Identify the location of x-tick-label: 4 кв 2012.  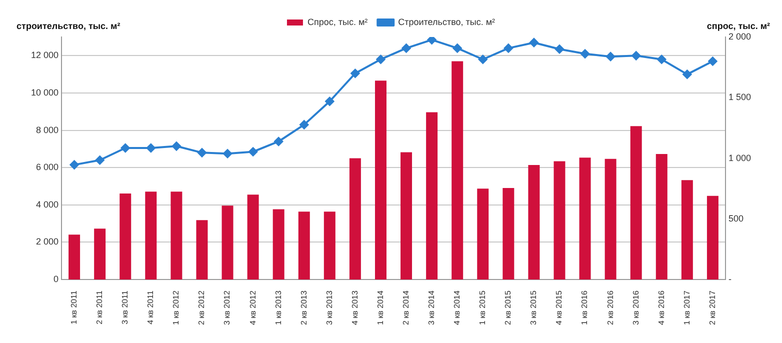
(253, 308).